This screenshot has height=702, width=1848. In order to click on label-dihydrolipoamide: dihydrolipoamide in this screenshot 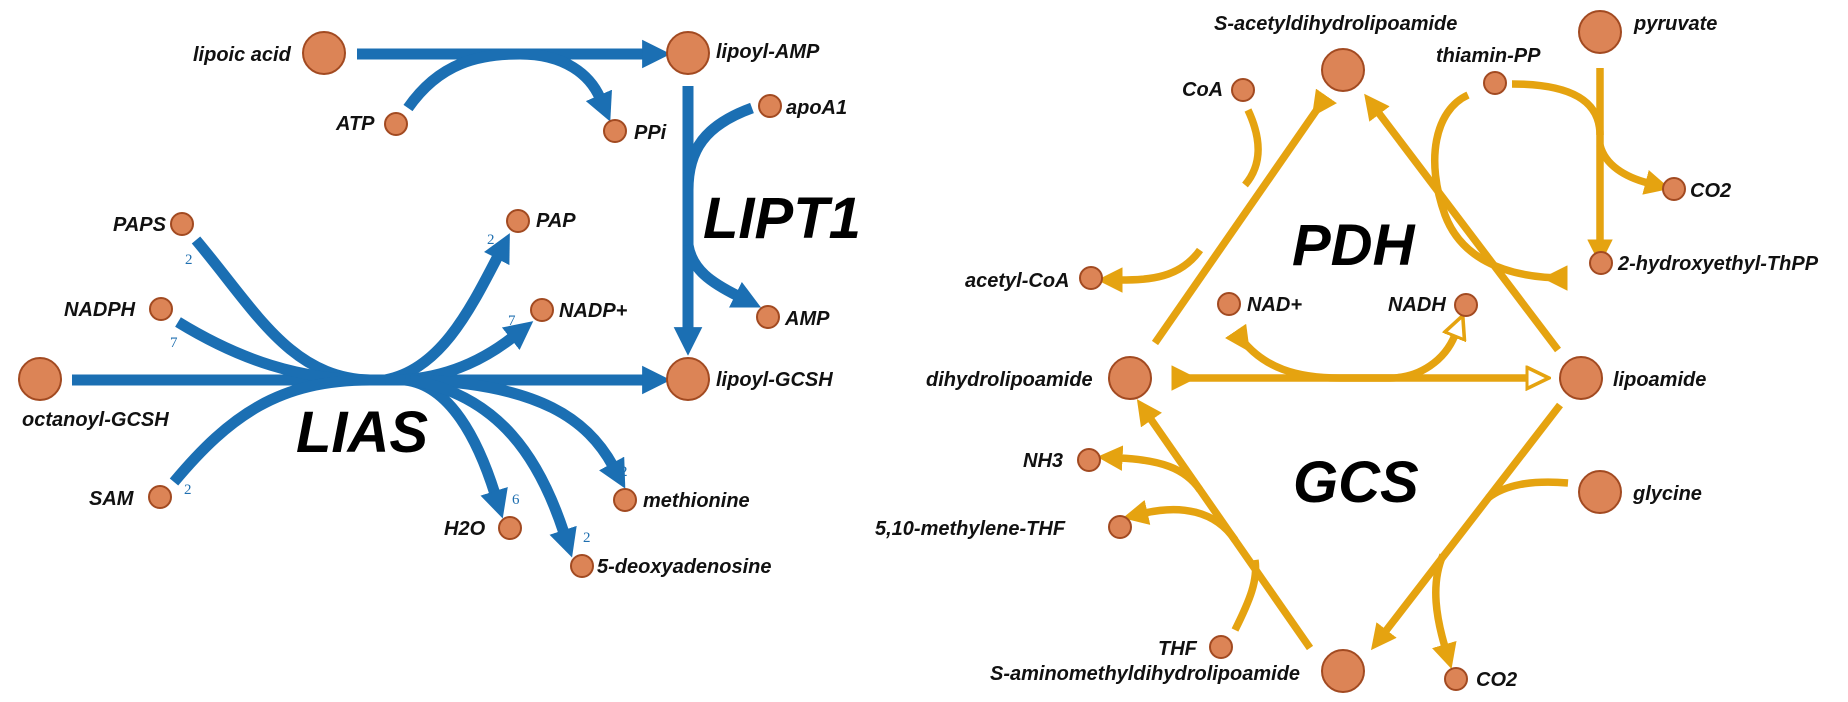, I will do `click(1009, 380)`.